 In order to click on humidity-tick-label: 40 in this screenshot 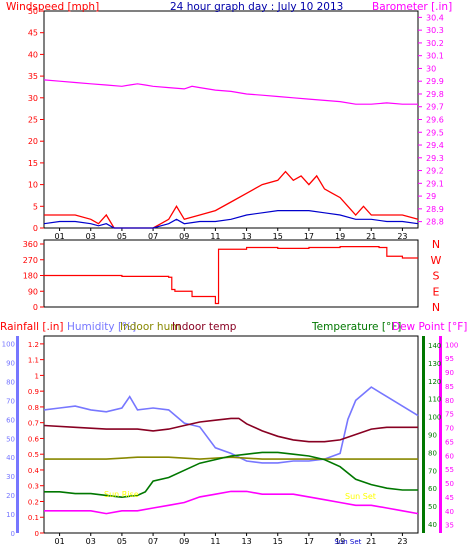, I will do `click(10, 458)`.